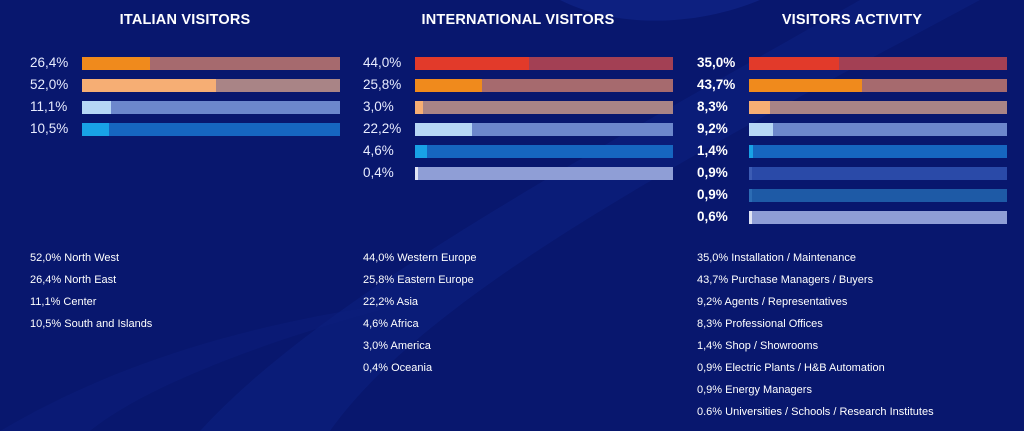 This screenshot has height=431, width=1024. I want to click on legend-item: 0,9% Electric Plants / H&B Automation, so click(791, 368).